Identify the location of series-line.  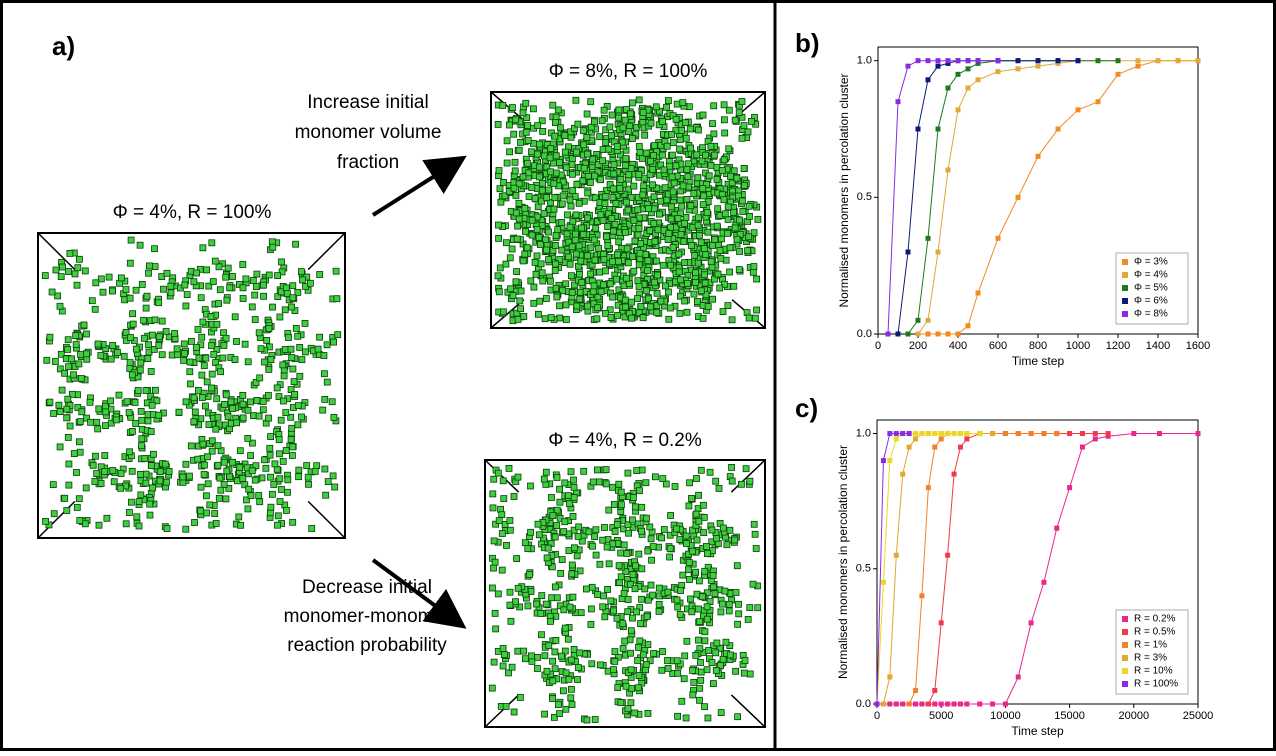
(982, 569).